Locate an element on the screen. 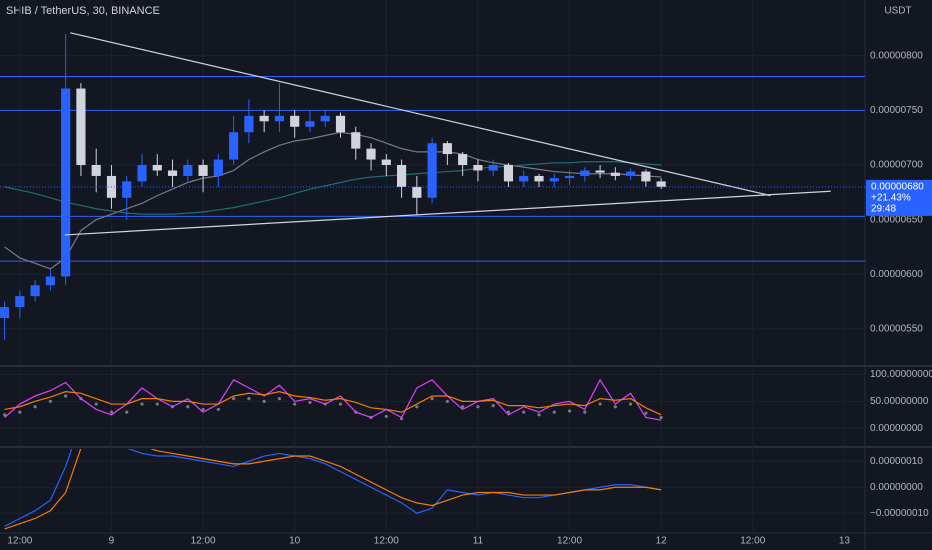  chart-title: SHIB / TetherUS, 30, BINANCE is located at coordinates (83, 11).